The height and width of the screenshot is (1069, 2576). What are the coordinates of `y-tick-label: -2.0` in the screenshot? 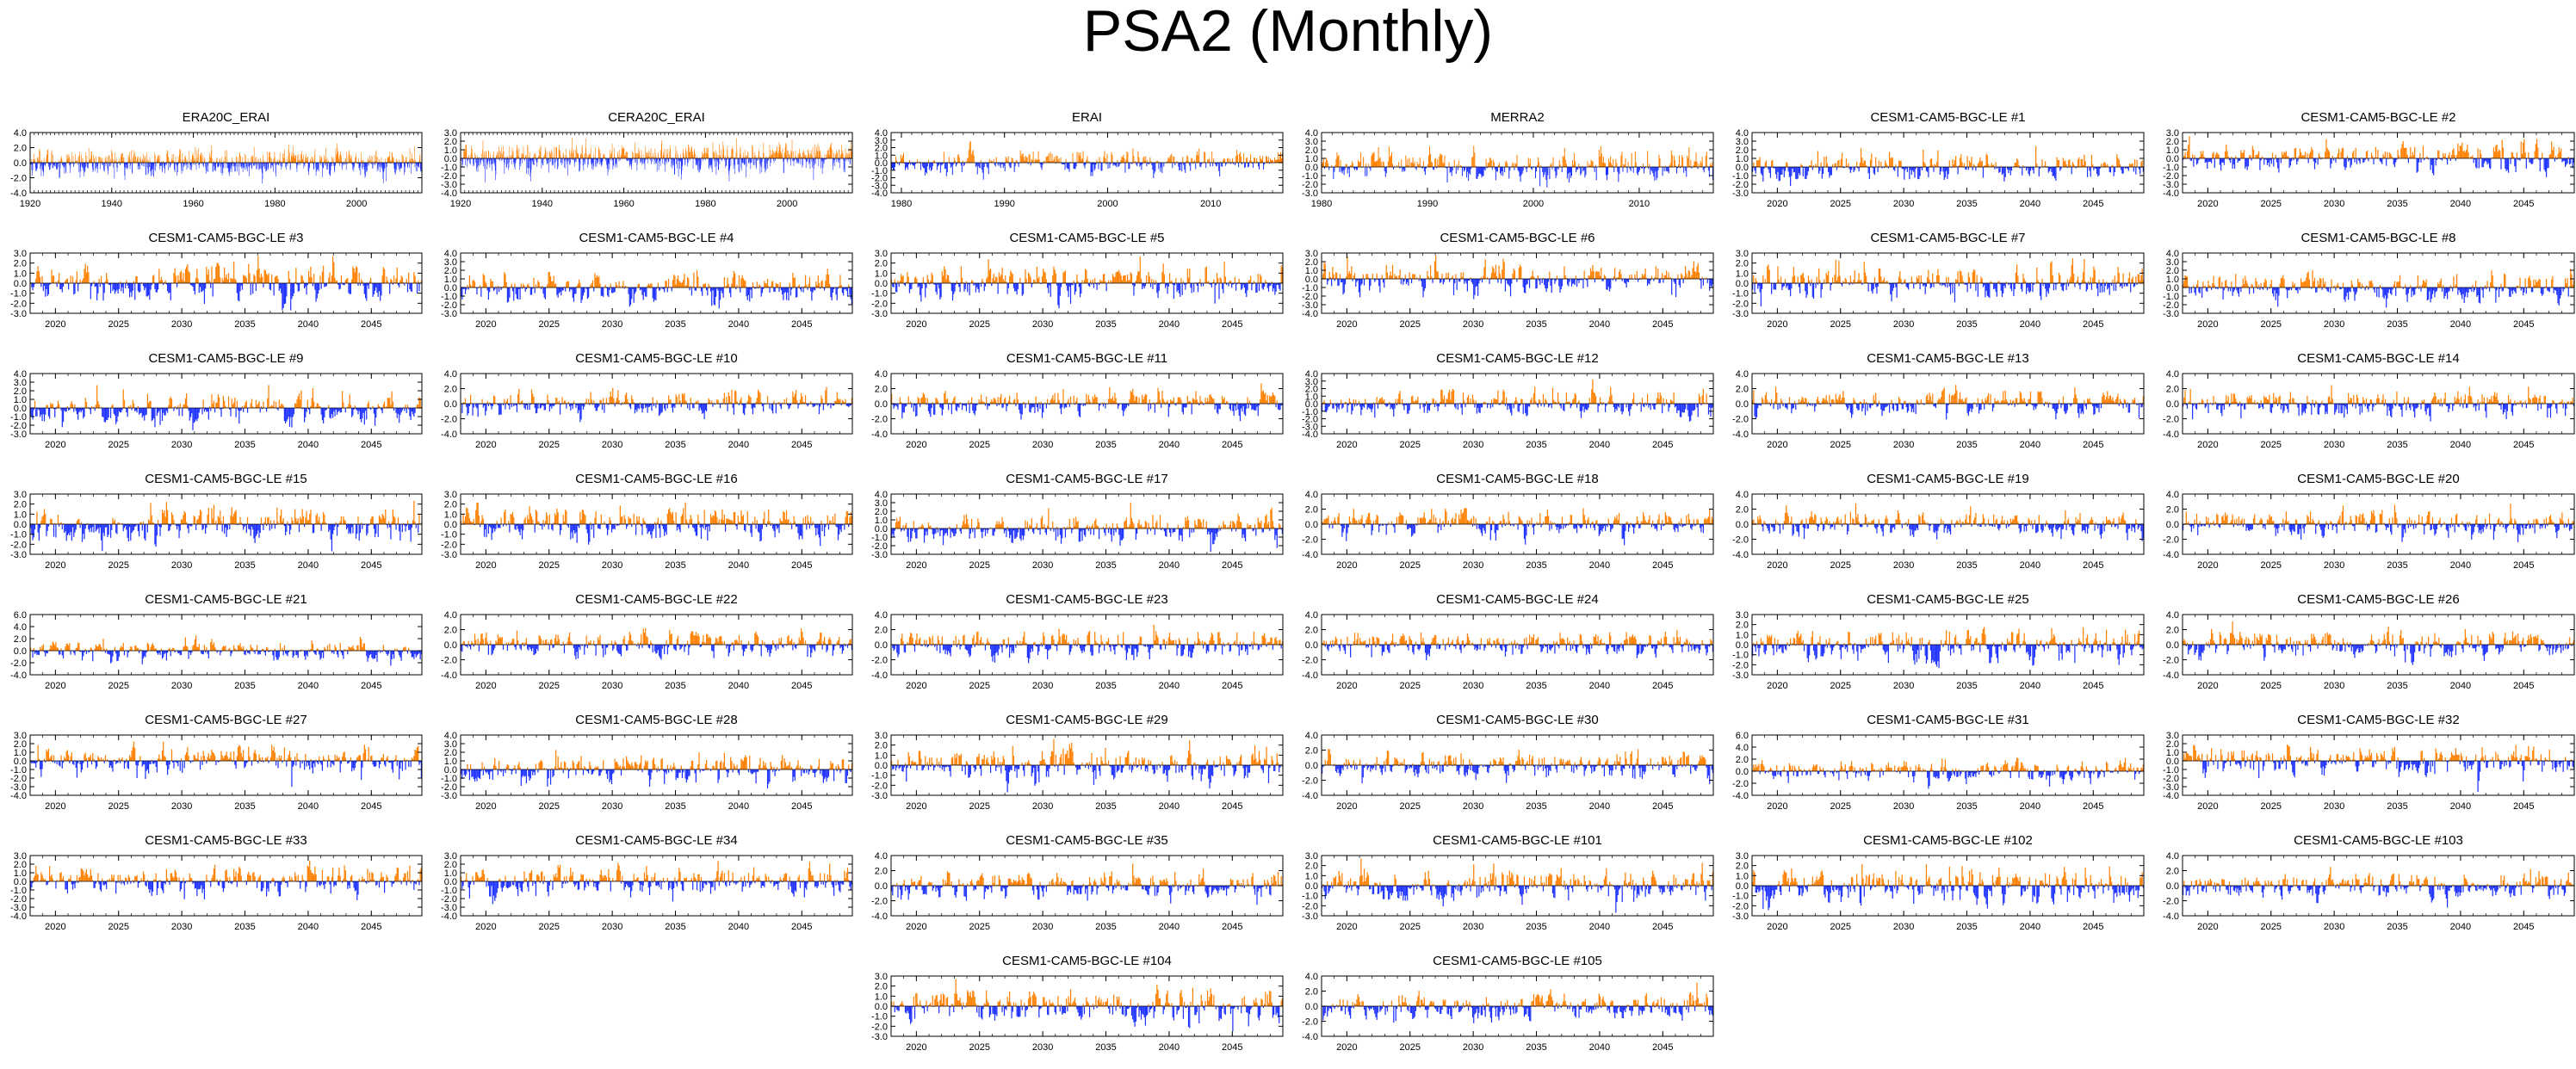 It's located at (18, 179).